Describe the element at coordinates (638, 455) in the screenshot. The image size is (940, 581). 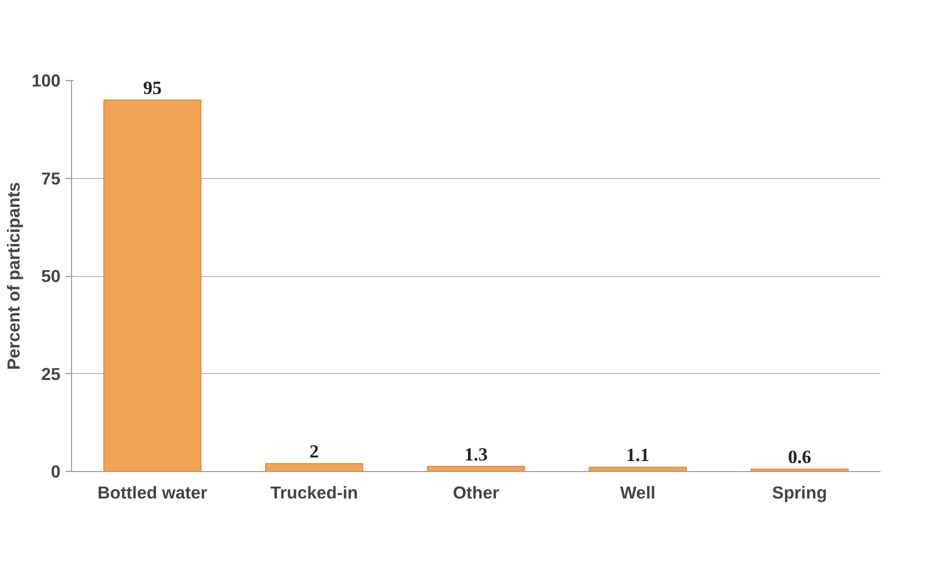
I see `data-label: 1.1` at that location.